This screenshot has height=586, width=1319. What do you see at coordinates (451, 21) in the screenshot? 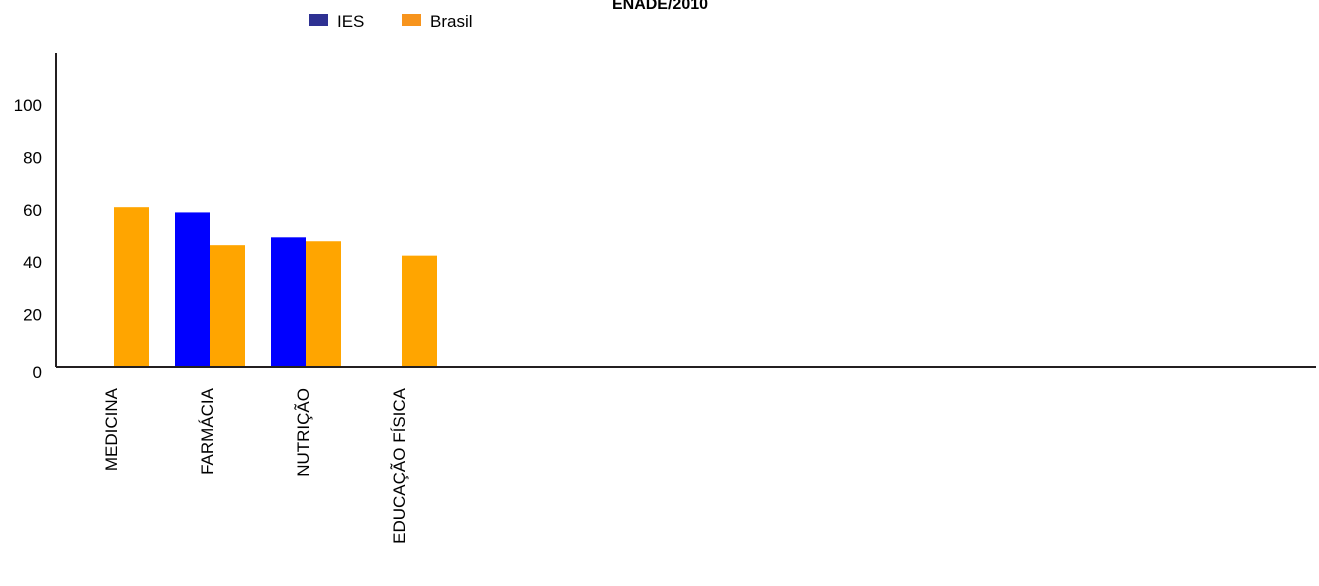
I see `legend-label-brasil: Brasil` at bounding box center [451, 21].